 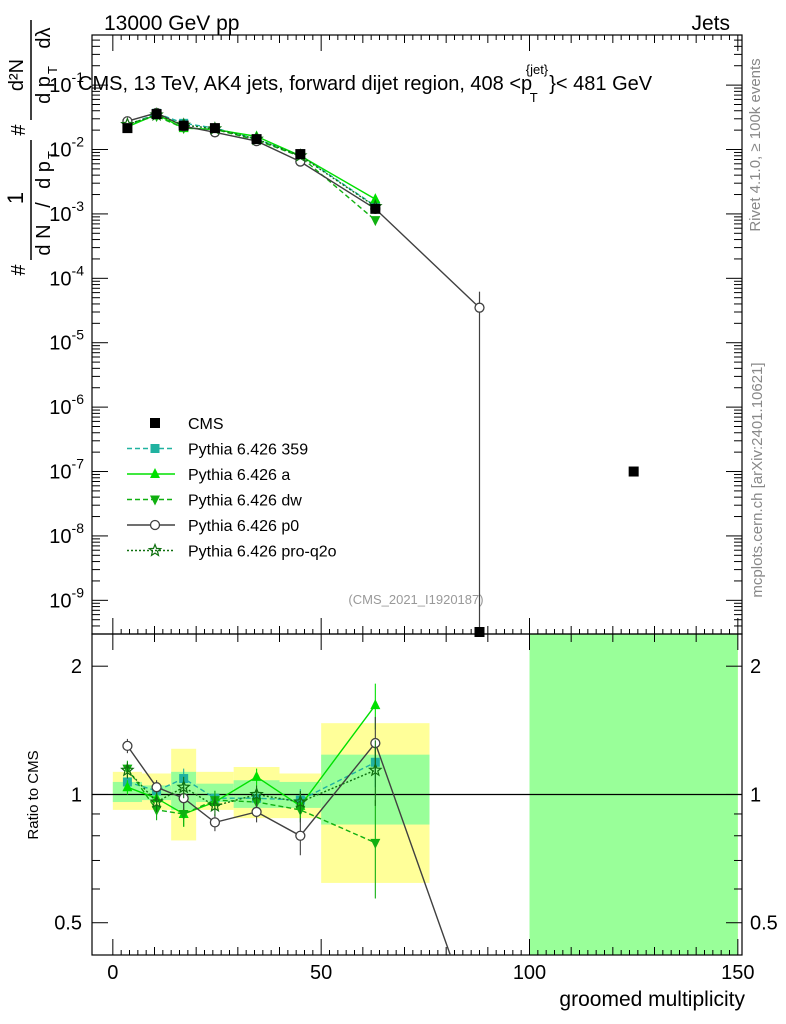 What do you see at coordinates (44, 175) in the screenshot?
I see `ylabel-dp: d p` at bounding box center [44, 175].